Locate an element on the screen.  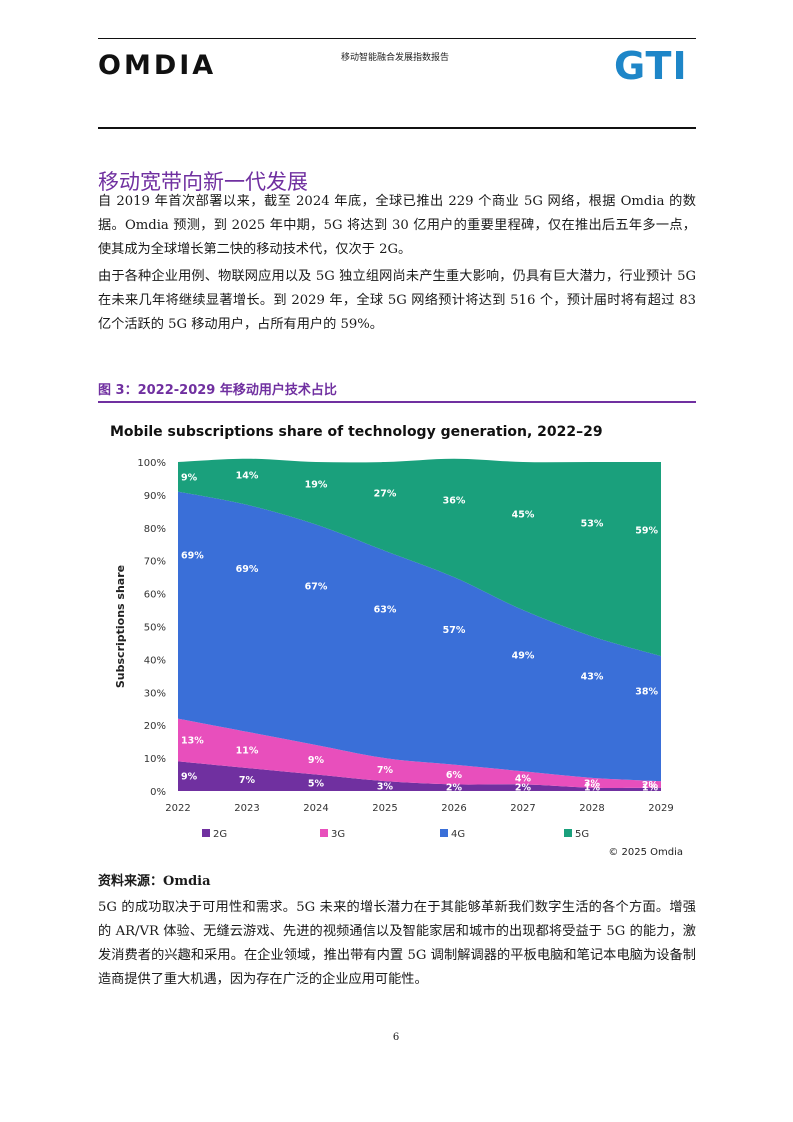
chart-copyright: © 2025 Omdia is located at coordinates (645, 852).